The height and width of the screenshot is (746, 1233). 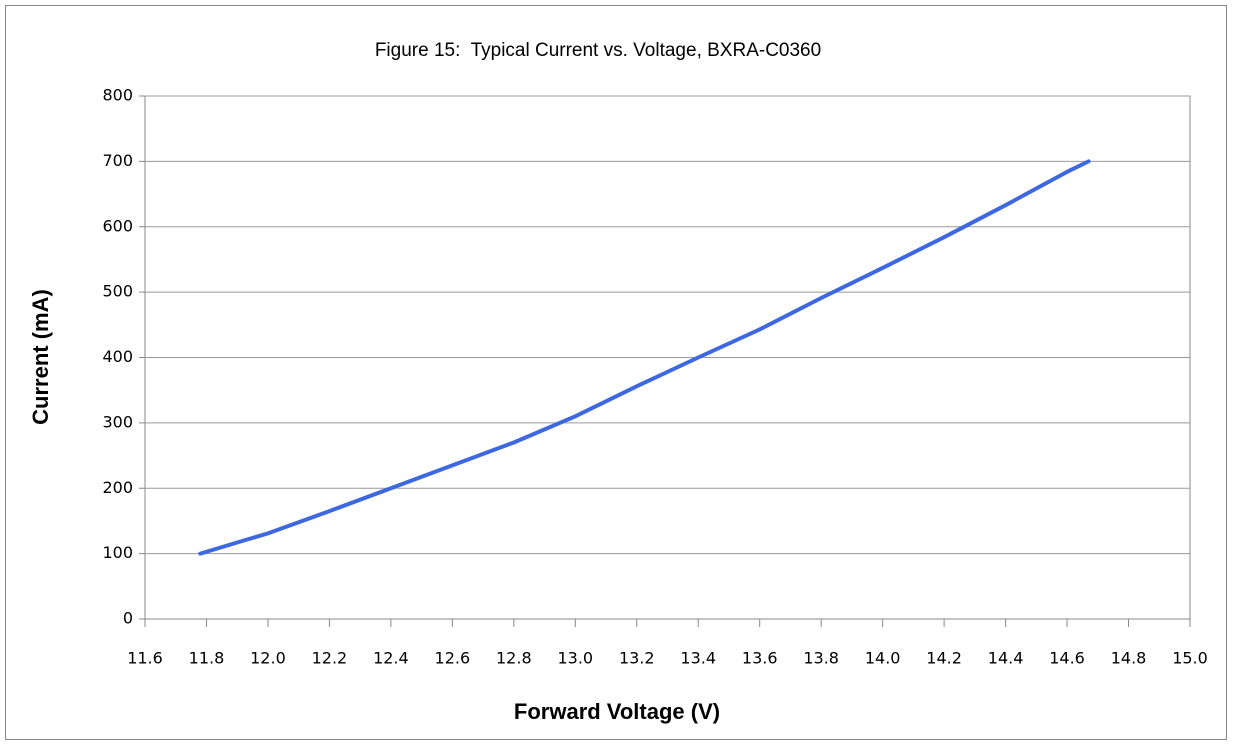 What do you see at coordinates (637, 658) in the screenshot?
I see `x-tick-label: 13.2` at bounding box center [637, 658].